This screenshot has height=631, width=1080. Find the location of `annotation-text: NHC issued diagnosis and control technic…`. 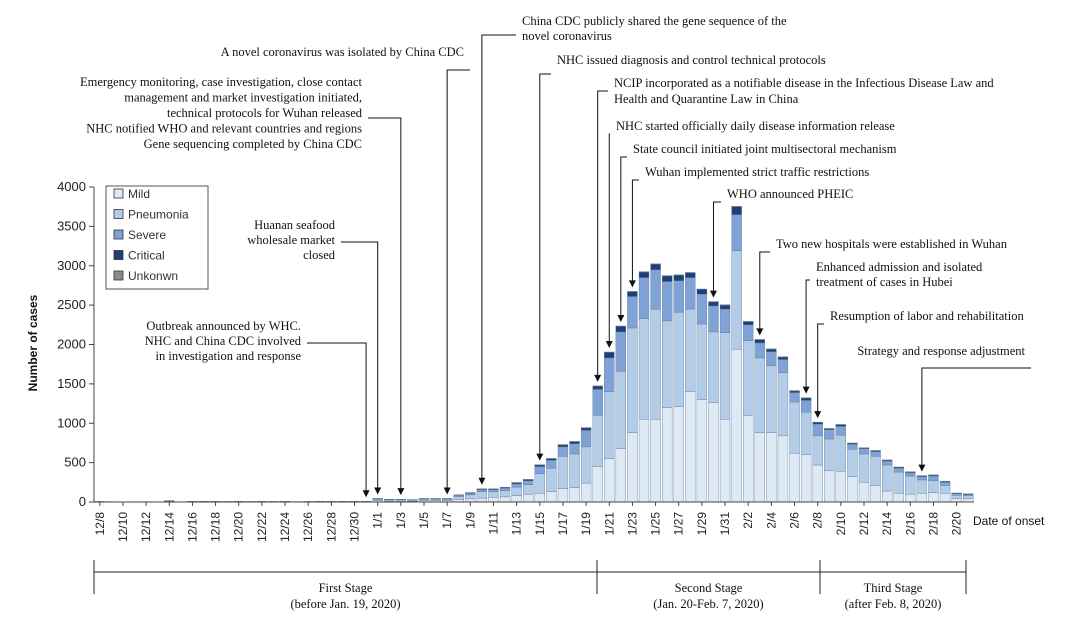

annotation-text: NHC issued diagnosis and control technic… is located at coordinates (691, 60).